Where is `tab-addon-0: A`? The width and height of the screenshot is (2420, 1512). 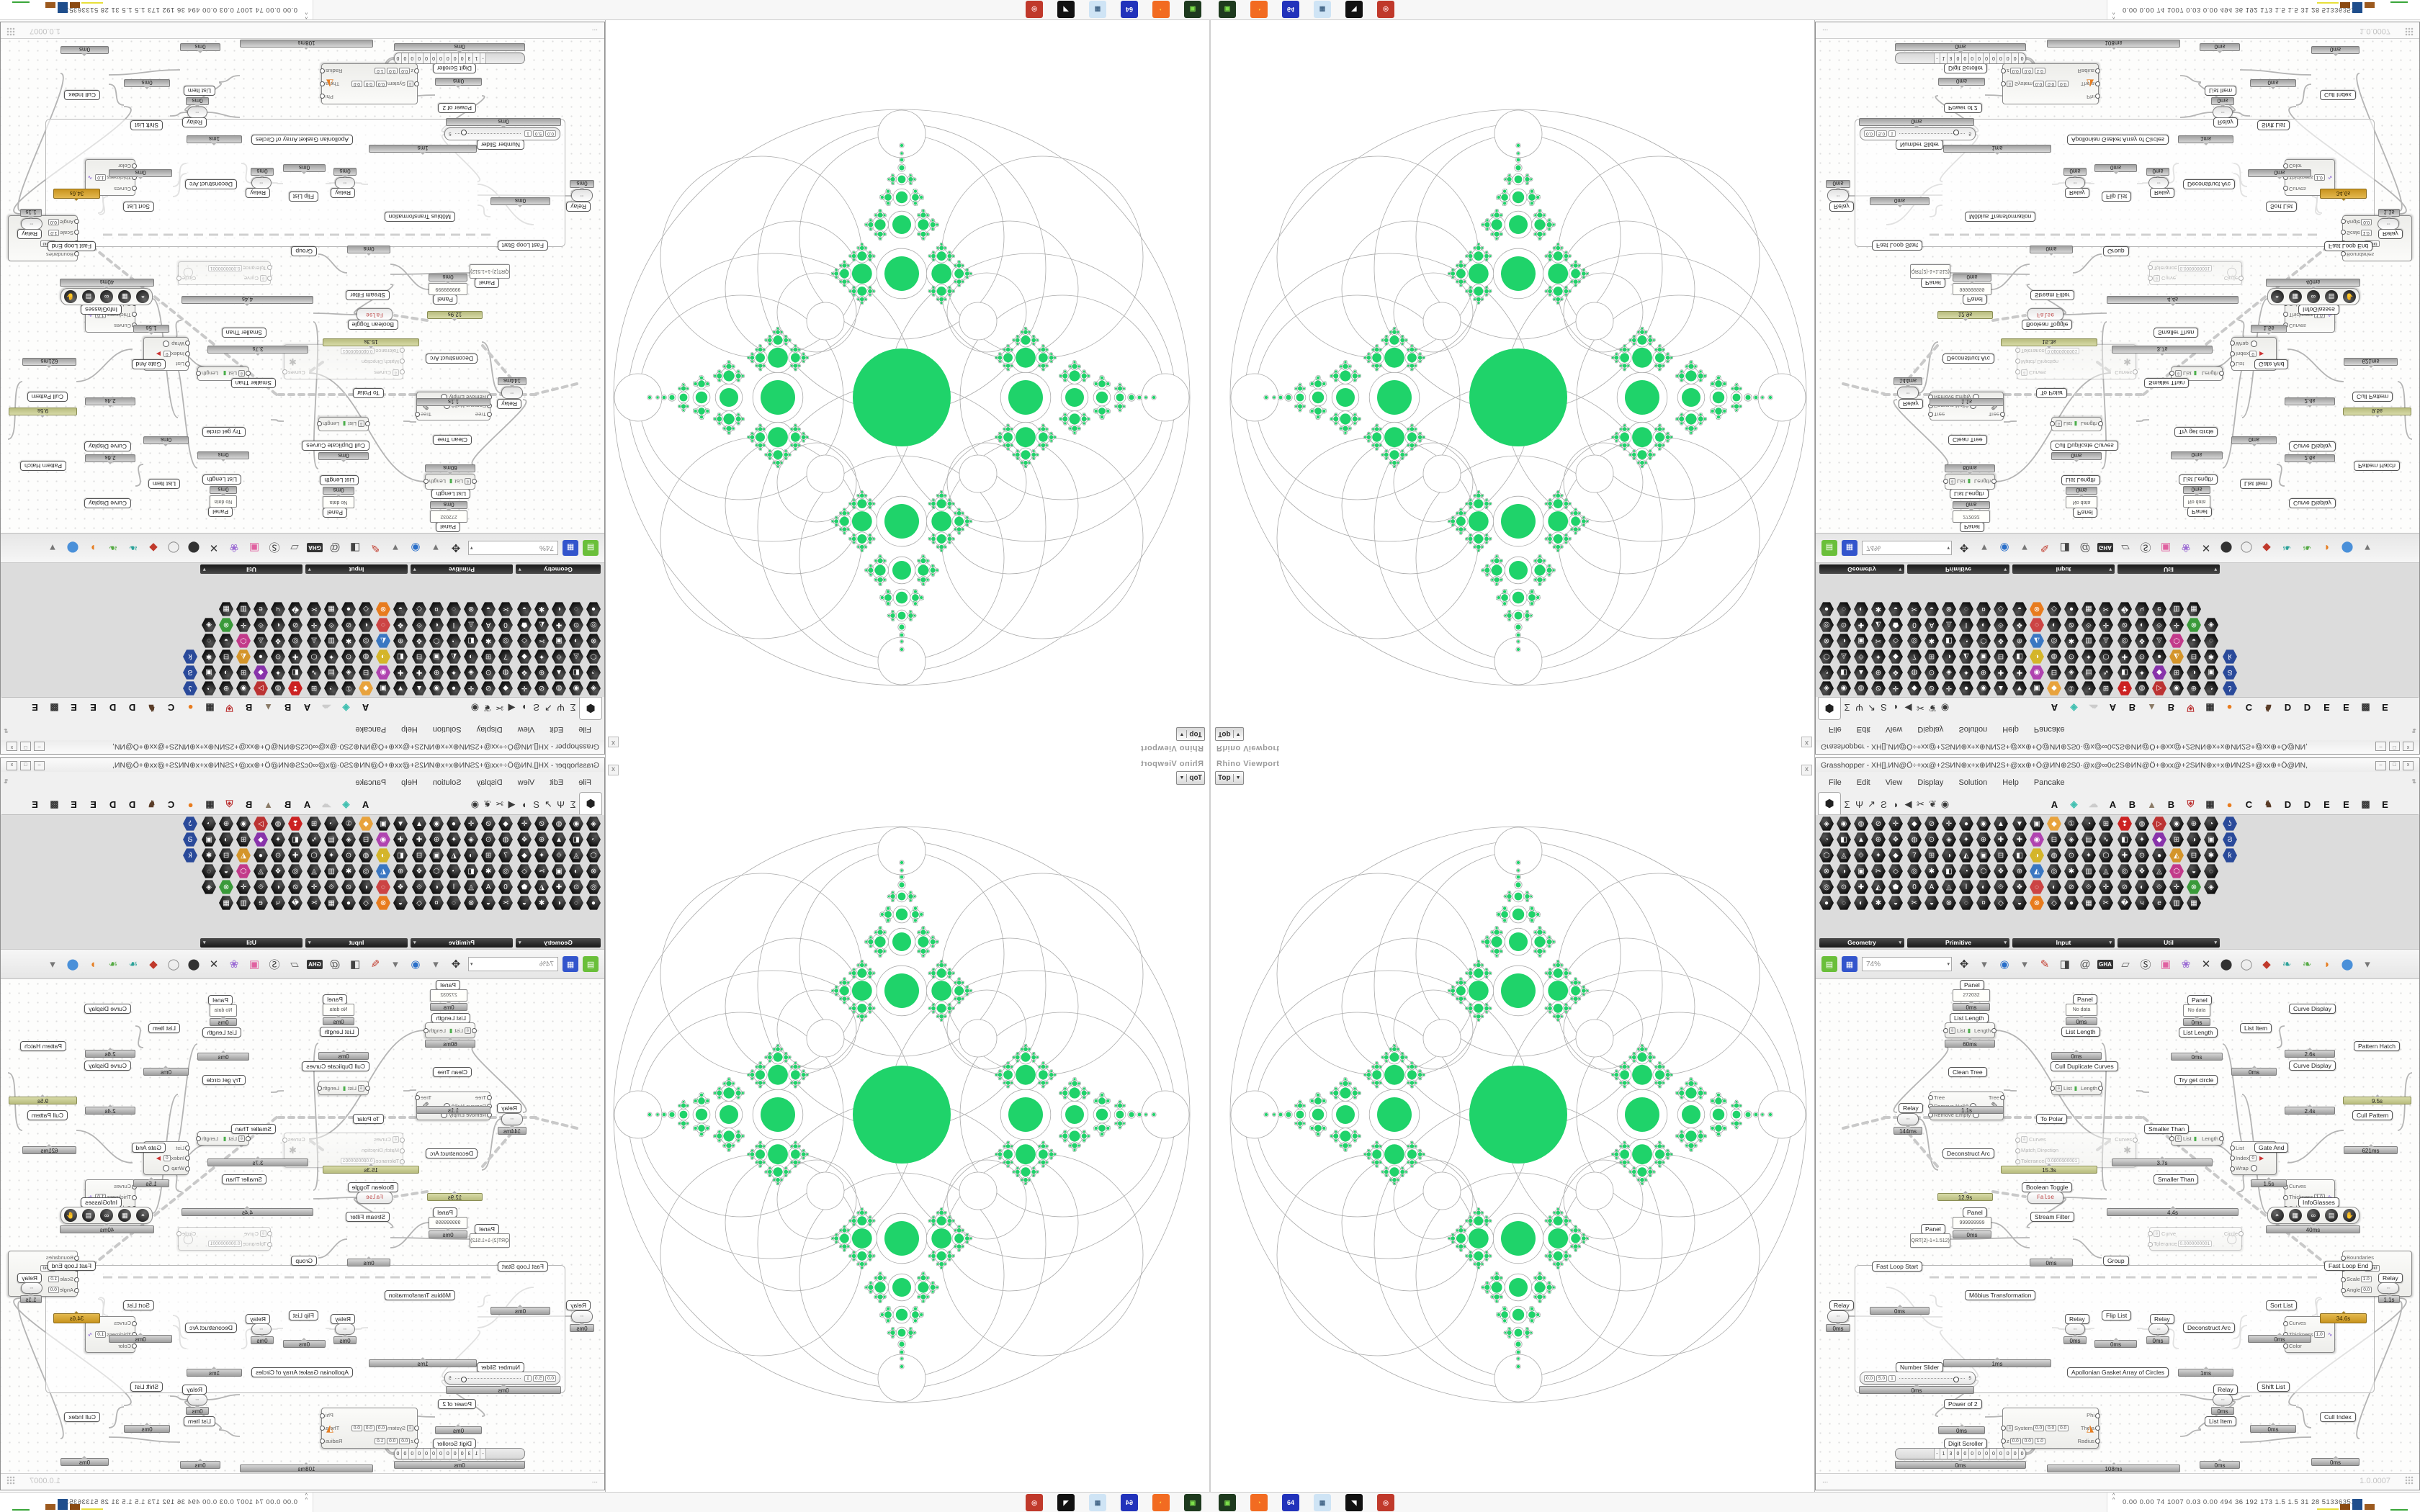 tab-addon-0: A is located at coordinates (2054, 707).